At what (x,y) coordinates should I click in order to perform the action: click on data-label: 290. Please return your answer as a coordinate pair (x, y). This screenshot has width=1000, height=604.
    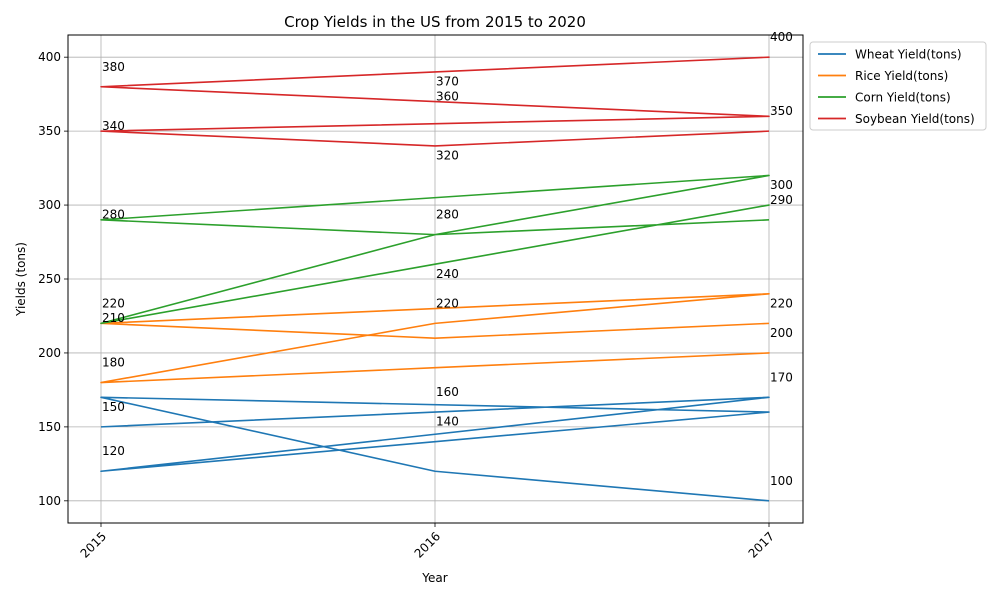
    Looking at the image, I should click on (781, 200).